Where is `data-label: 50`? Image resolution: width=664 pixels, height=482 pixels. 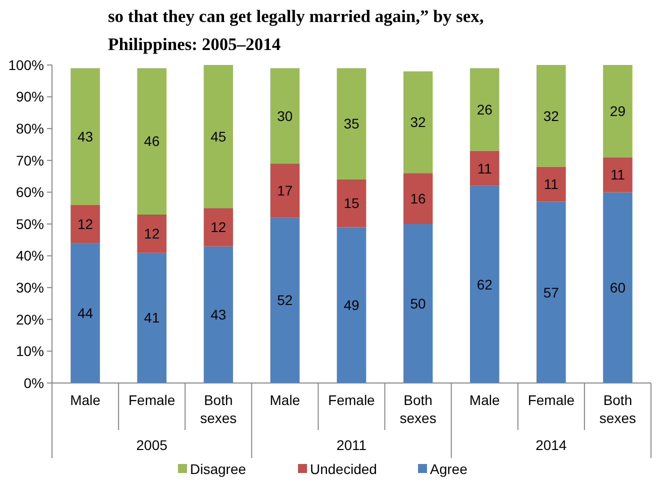
data-label: 50 is located at coordinates (418, 303).